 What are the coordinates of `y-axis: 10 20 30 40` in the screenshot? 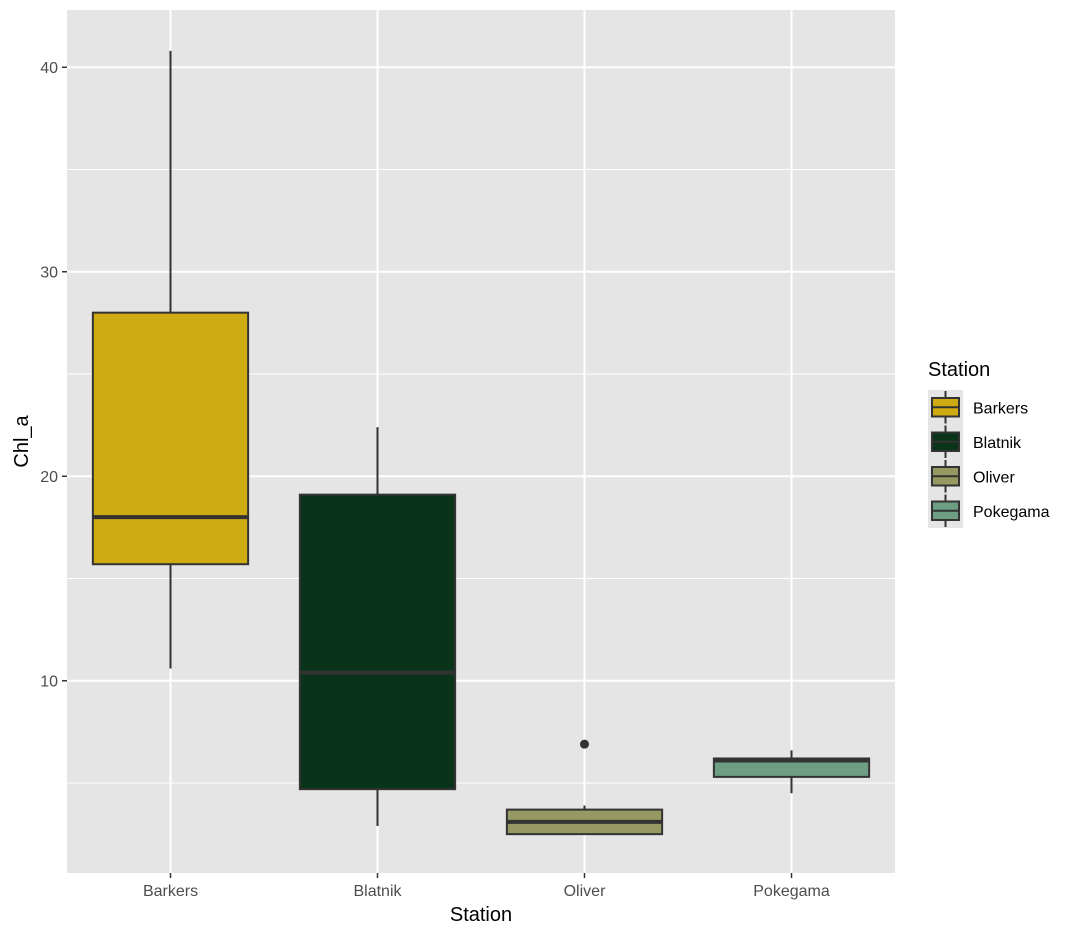 It's located at (53, 375).